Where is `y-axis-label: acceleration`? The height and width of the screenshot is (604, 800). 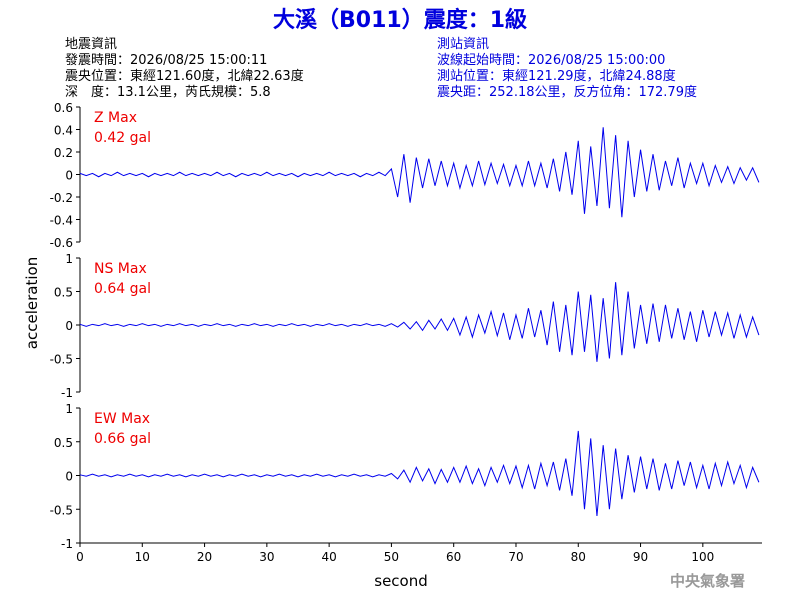
y-axis-label: acceleration is located at coordinates (32, 303).